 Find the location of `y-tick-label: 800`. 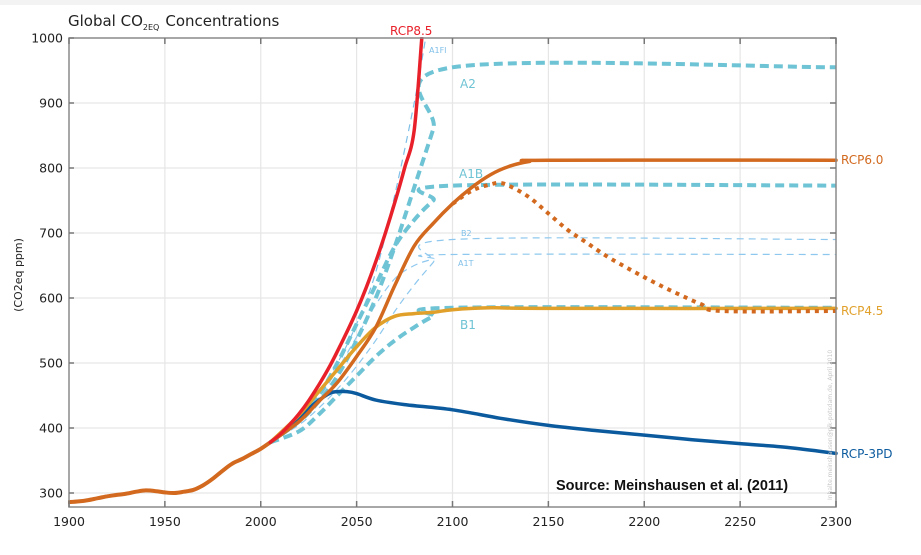

y-tick-label: 800 is located at coordinates (51, 168).